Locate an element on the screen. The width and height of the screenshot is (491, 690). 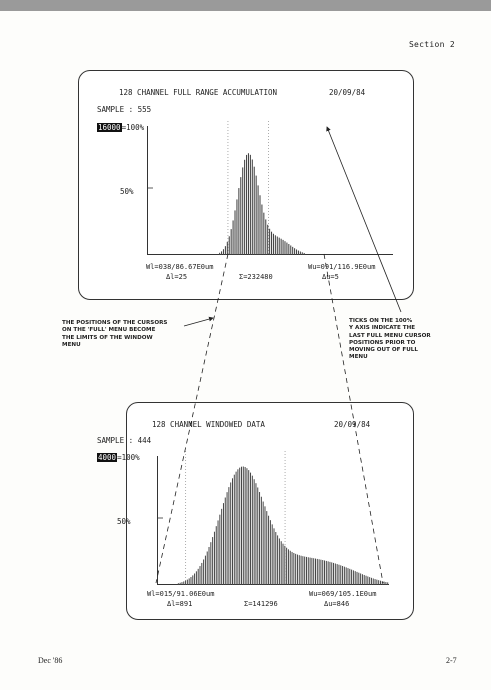
y-scale-label: 4000 =100% is located at coordinates (118, 457).